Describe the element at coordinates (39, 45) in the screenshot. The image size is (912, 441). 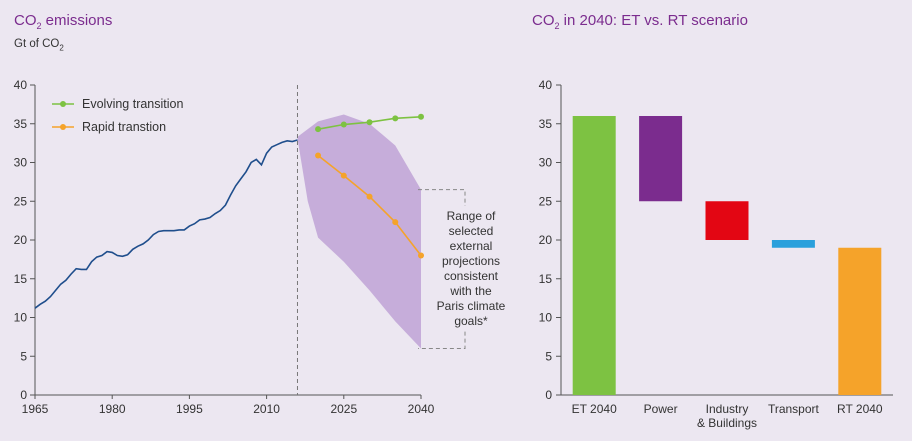
I see `left-chart-unit: Gt of CO2` at that location.